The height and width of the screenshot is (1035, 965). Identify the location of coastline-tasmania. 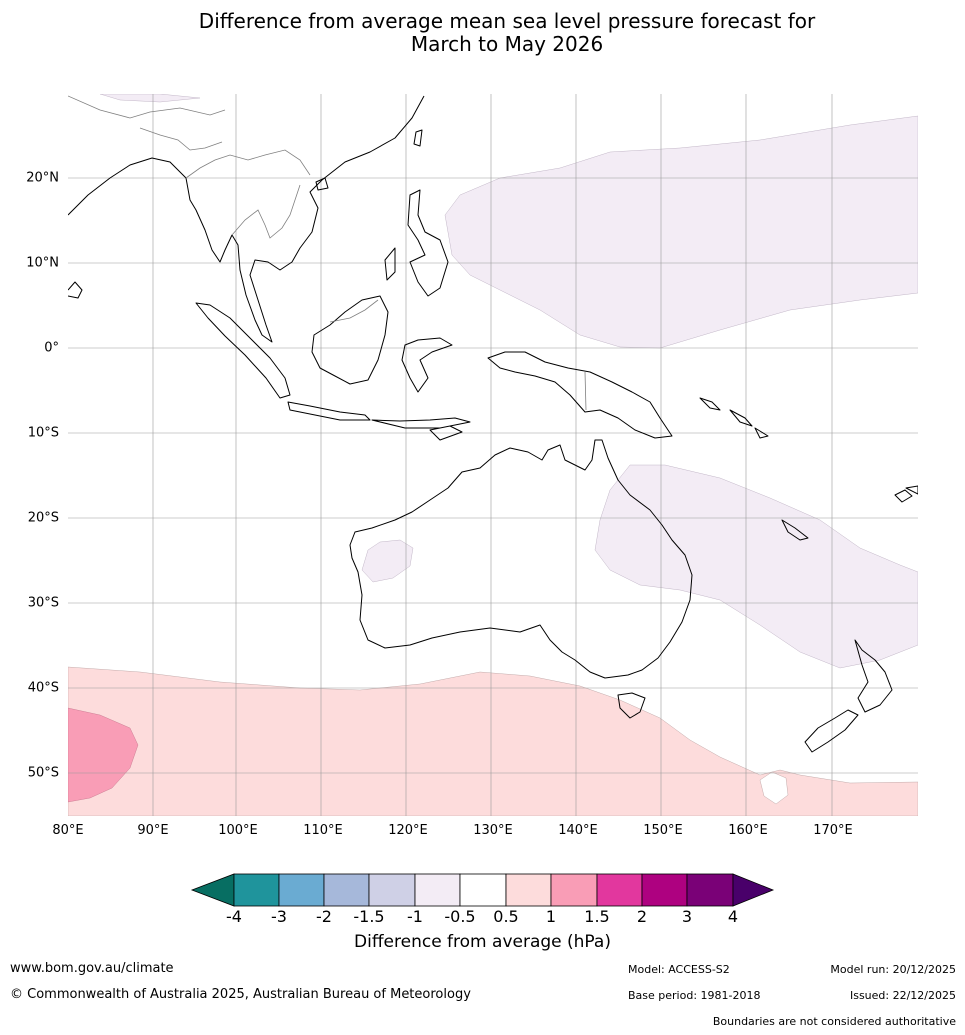
(631, 705).